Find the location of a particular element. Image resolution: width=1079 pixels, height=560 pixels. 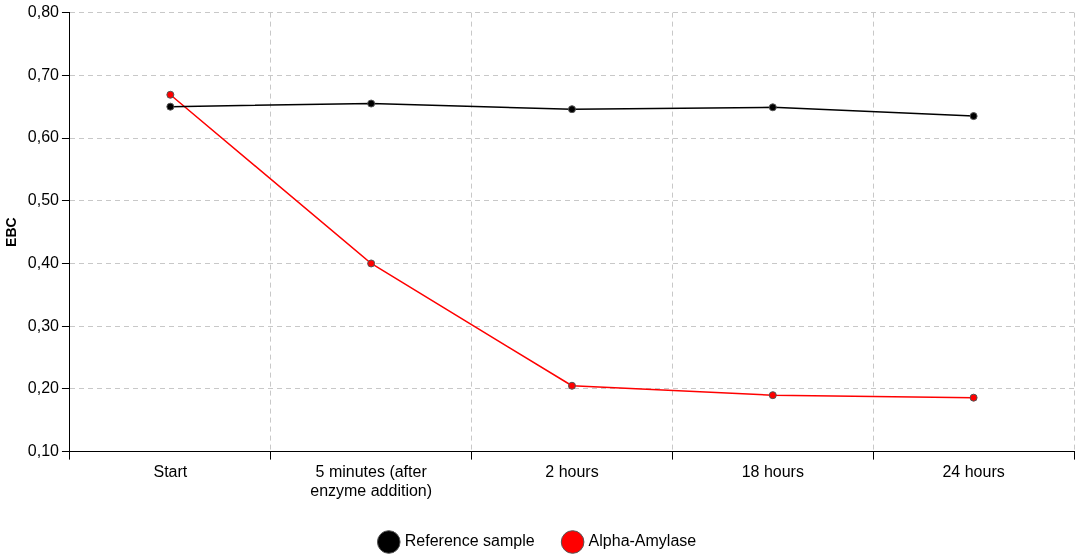

y-tick-label: 0,20 is located at coordinates (43, 388).